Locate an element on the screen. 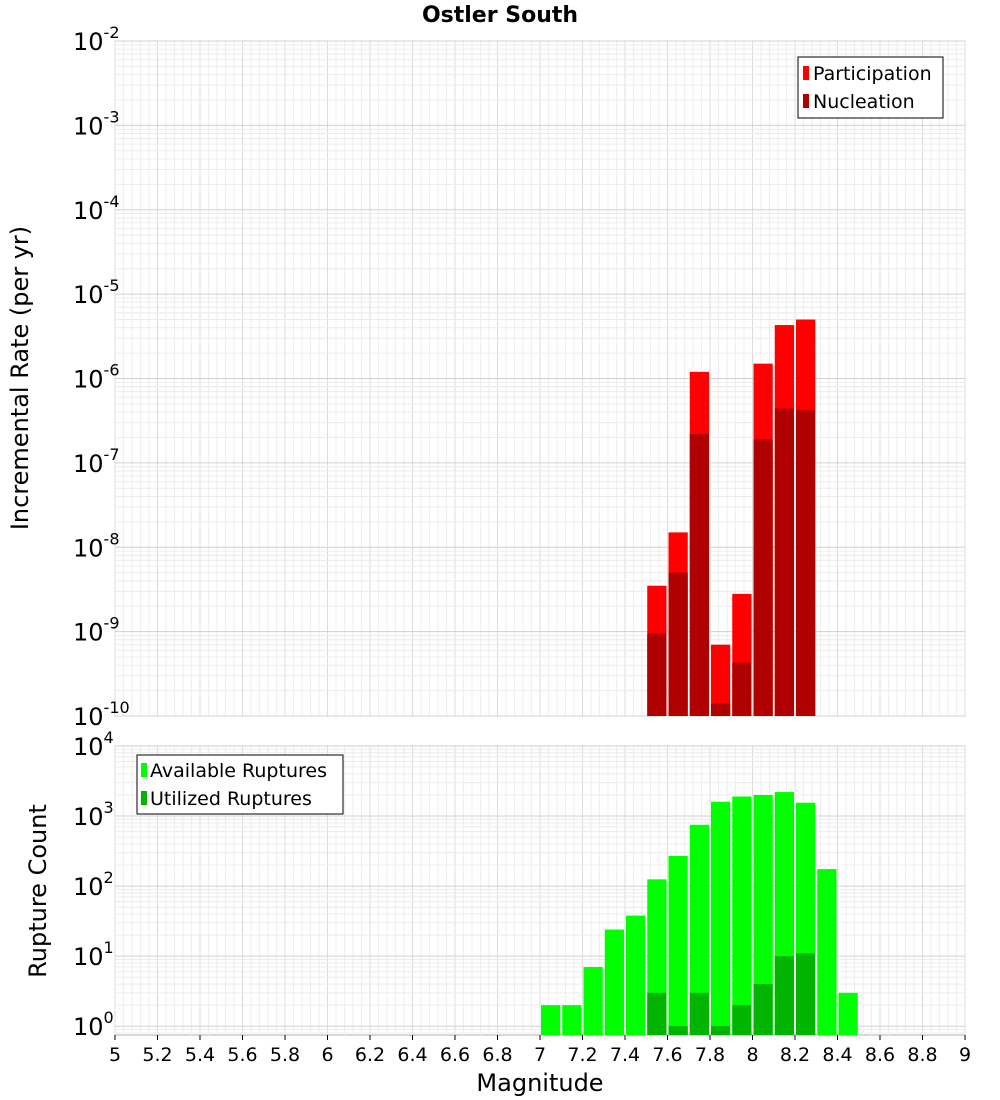 The height and width of the screenshot is (1100, 1000). x-tick-label: 6.8 is located at coordinates (497, 1055).